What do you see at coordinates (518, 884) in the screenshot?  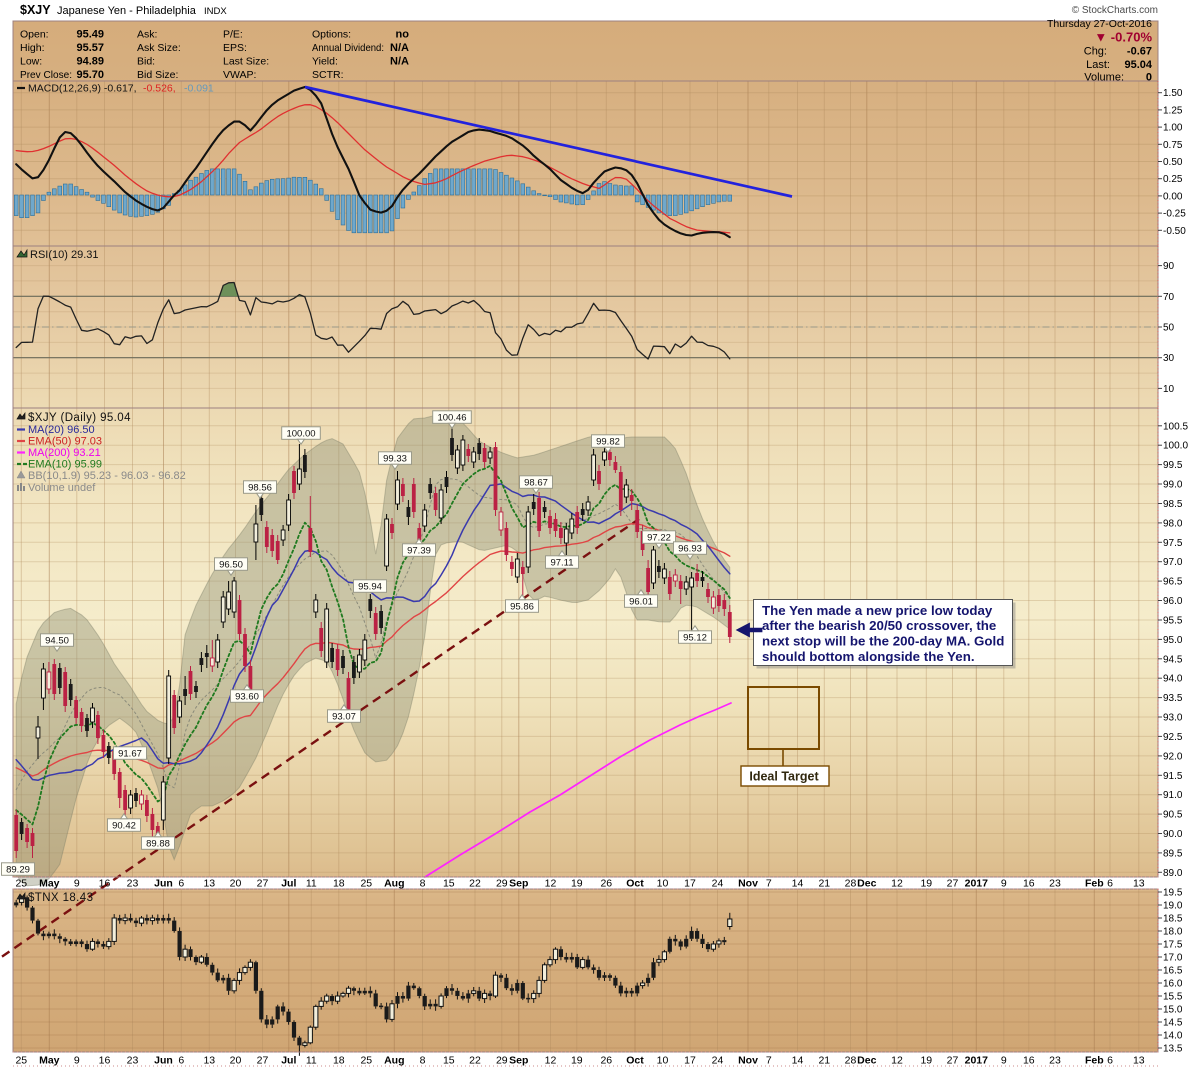 I see `svg-text: Sep` at bounding box center [518, 884].